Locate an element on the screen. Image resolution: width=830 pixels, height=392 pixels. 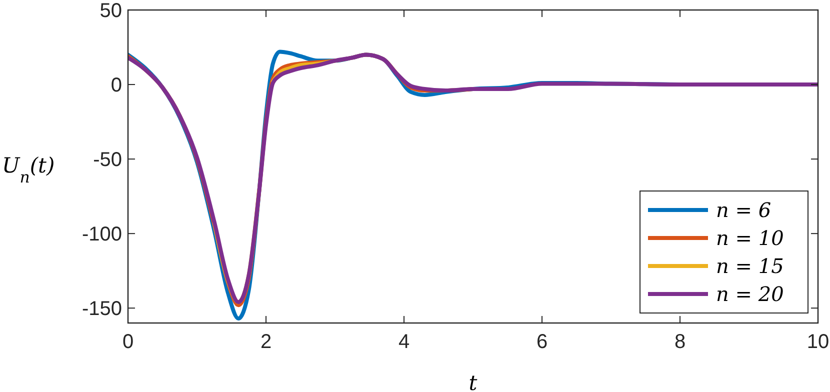
y-tick-label: -100 is located at coordinates (102, 235).